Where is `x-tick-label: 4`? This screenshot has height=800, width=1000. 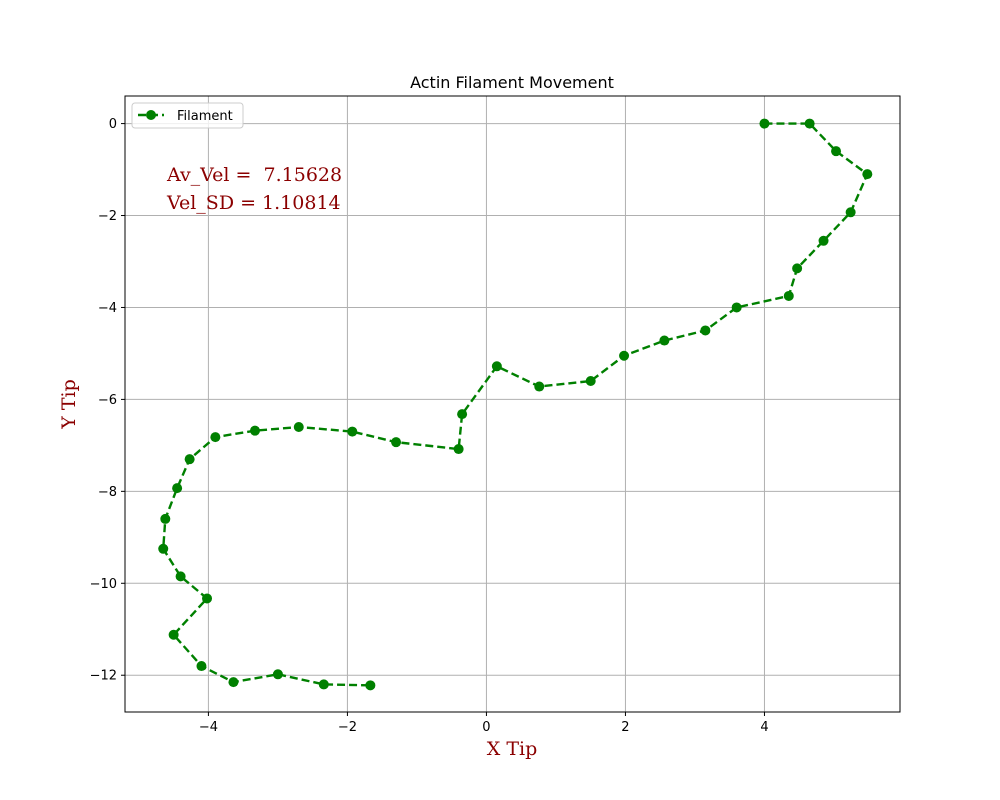
x-tick-label: 4 is located at coordinates (764, 727).